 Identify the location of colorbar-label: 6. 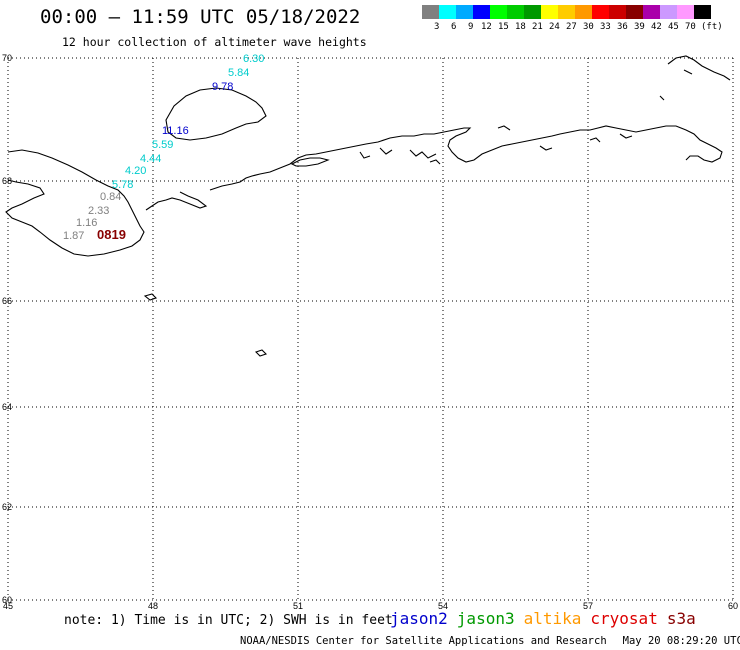
(454, 27).